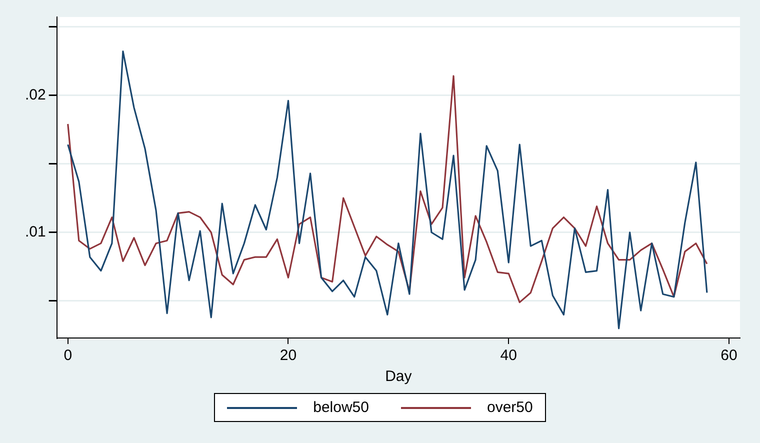  What do you see at coordinates (508, 355) in the screenshot?
I see `x-tick-label: 40` at bounding box center [508, 355].